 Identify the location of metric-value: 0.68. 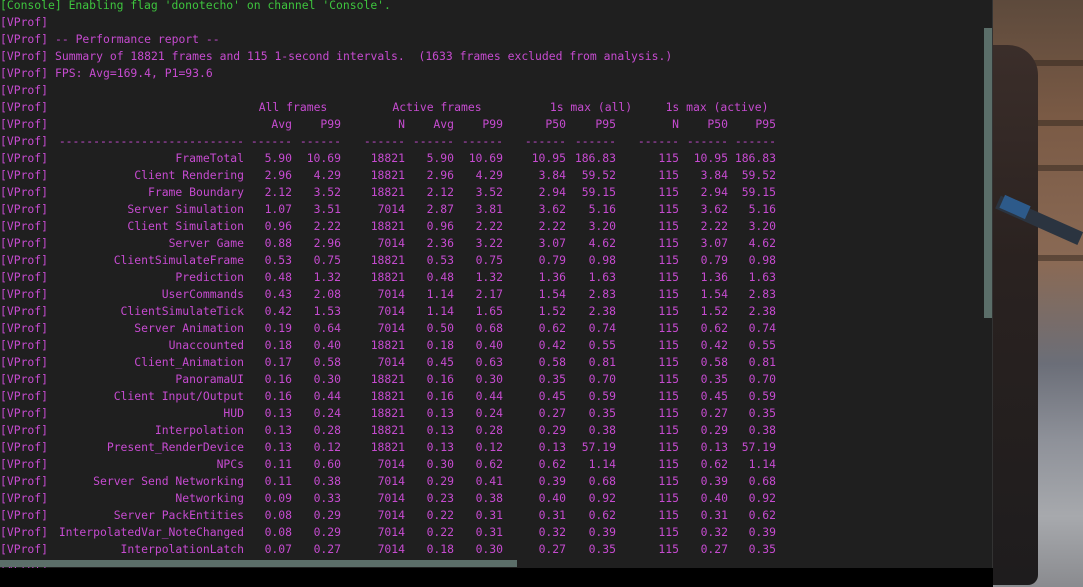
(762, 481).